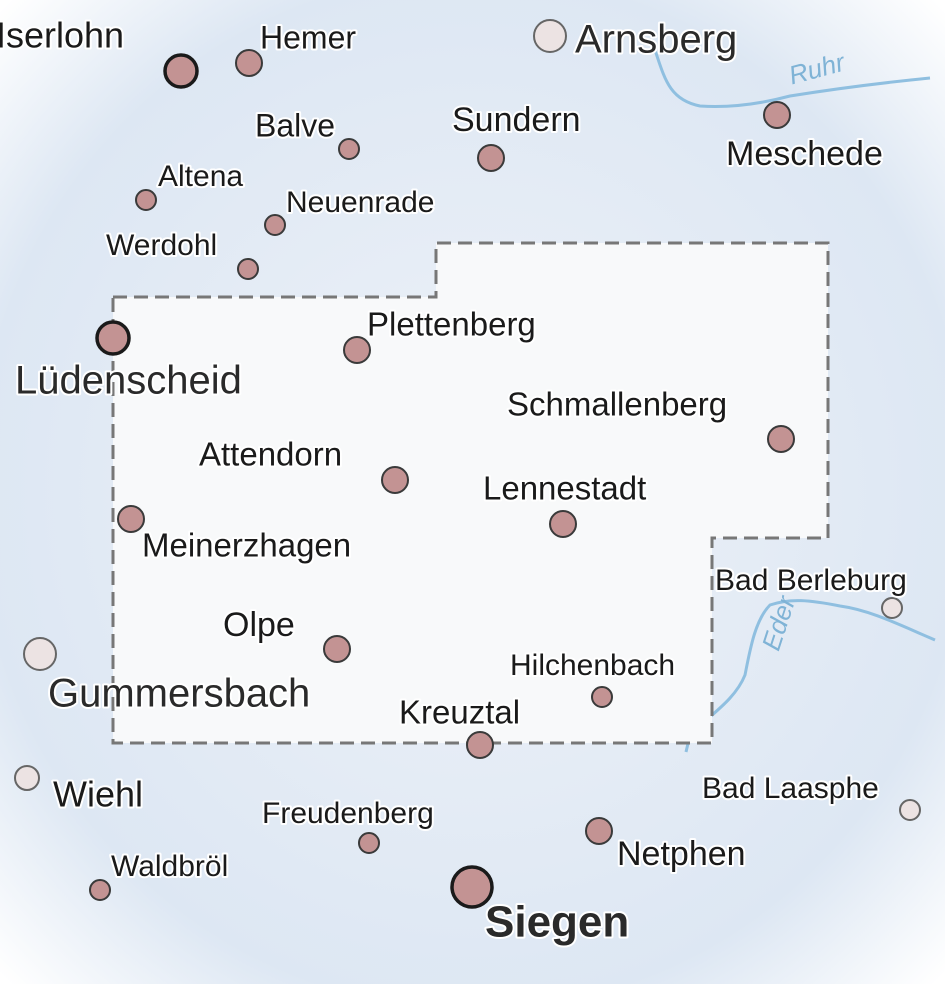  I want to click on place-label: Iserlohn, so click(62, 35).